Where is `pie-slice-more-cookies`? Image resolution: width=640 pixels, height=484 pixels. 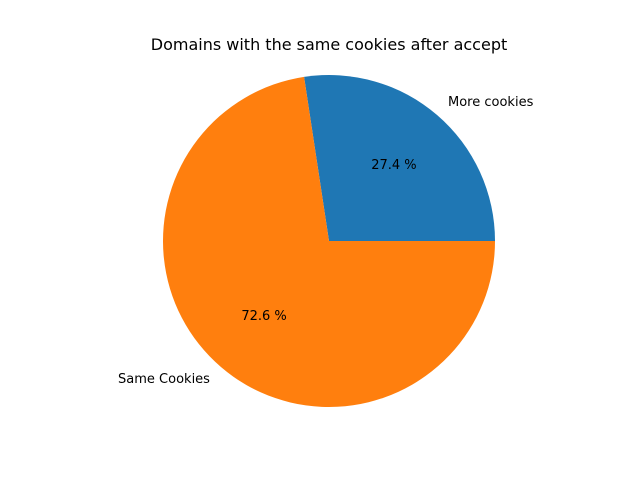
pie-slice-more-cookies is located at coordinates (399, 158).